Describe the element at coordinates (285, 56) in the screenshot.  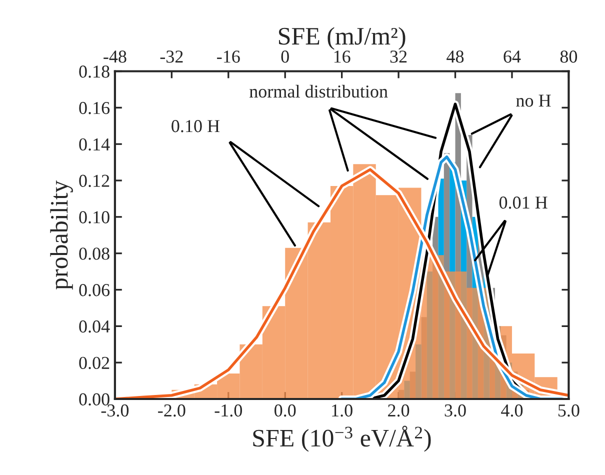
I see `x2-tick-label: 0` at that location.